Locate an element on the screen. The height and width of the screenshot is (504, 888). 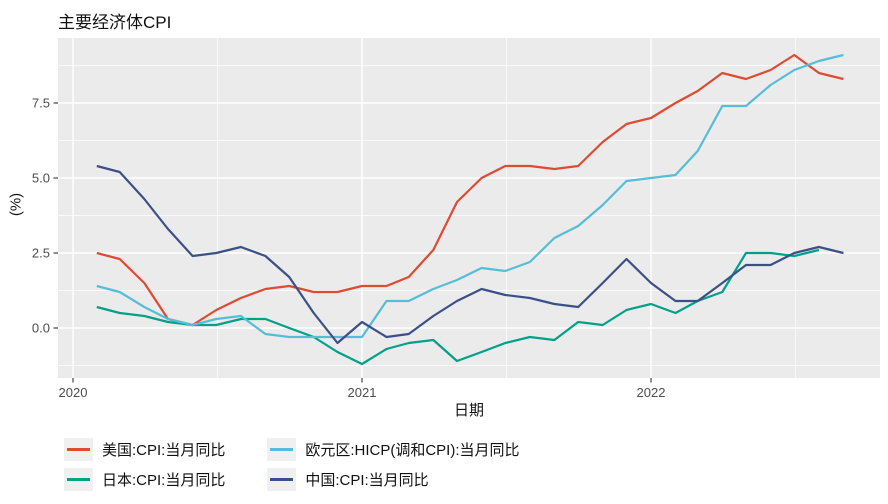
legend-item: 美国:CPI:当月同比 is located at coordinates (144, 449).